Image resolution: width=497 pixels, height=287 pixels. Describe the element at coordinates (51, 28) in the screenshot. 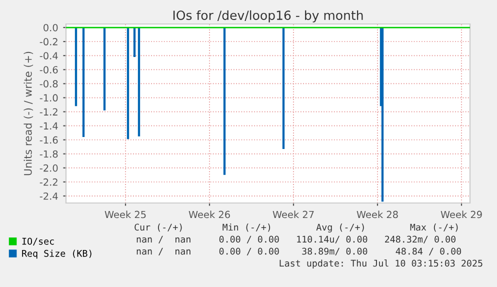

I see `y-tick-label: 0.0` at that location.